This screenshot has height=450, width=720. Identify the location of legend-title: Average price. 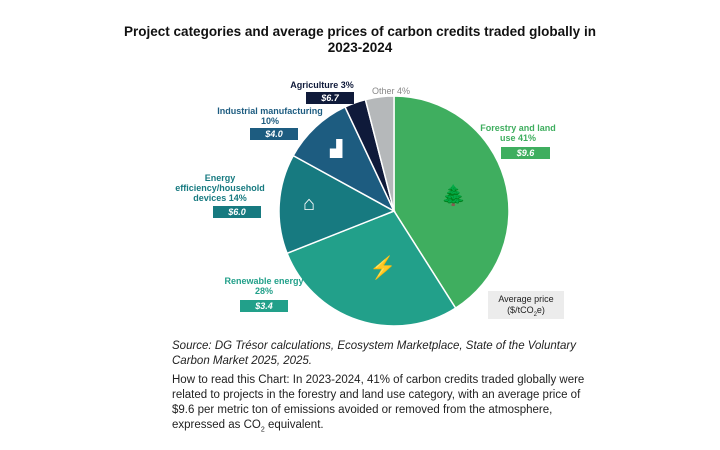
(526, 299).